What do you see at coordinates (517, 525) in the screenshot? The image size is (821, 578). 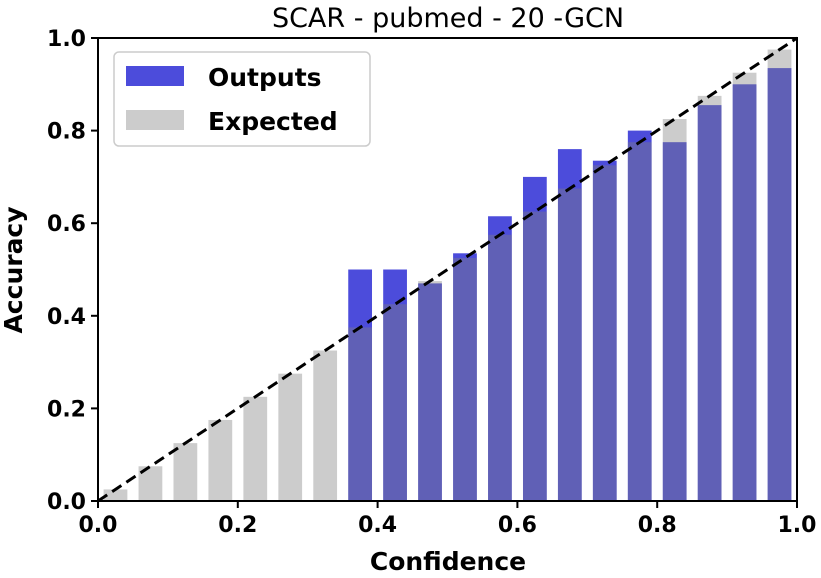 I see `x-tick-label: 0.6` at bounding box center [517, 525].